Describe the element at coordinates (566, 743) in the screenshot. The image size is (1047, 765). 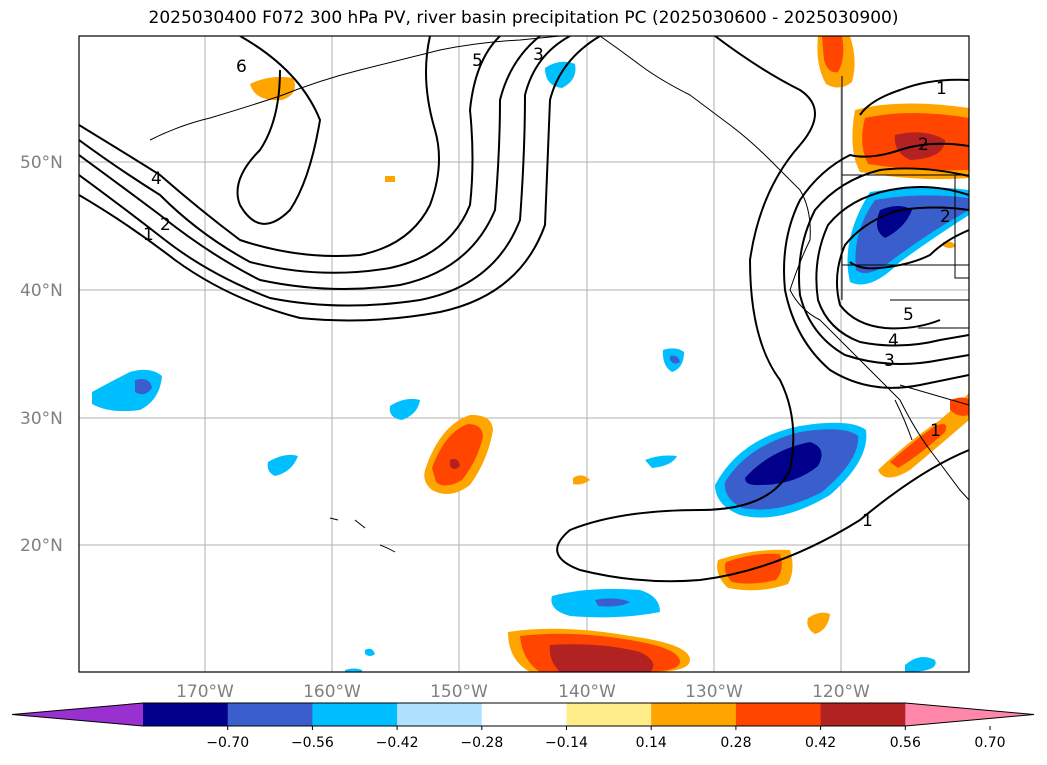
I see `colorbar-tick-label: −0.14` at that location.